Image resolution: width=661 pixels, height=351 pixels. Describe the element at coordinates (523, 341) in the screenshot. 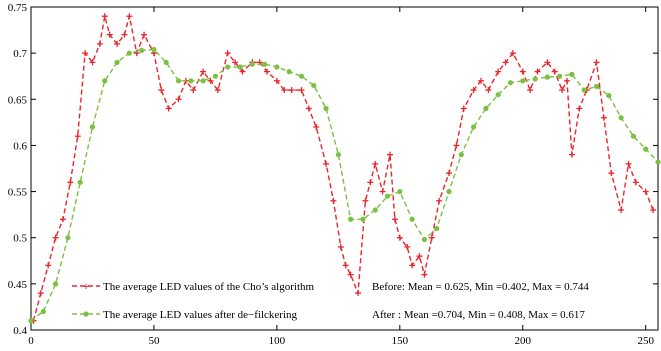

I see `x-tick-label: 200` at that location.